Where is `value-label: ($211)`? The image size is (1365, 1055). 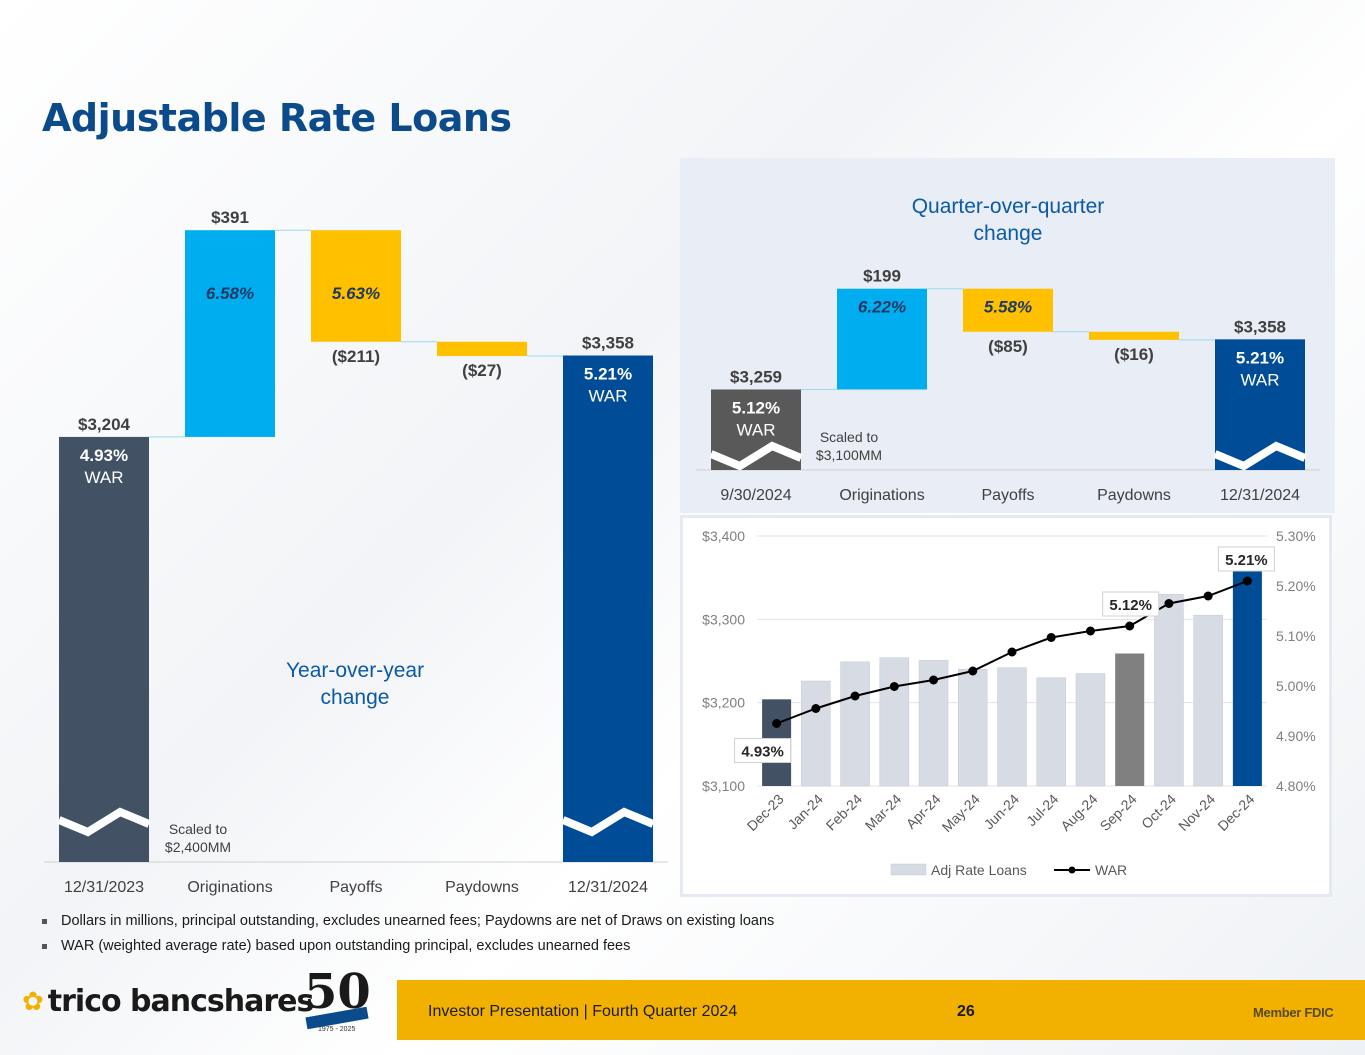
value-label: ($211) is located at coordinates (356, 356).